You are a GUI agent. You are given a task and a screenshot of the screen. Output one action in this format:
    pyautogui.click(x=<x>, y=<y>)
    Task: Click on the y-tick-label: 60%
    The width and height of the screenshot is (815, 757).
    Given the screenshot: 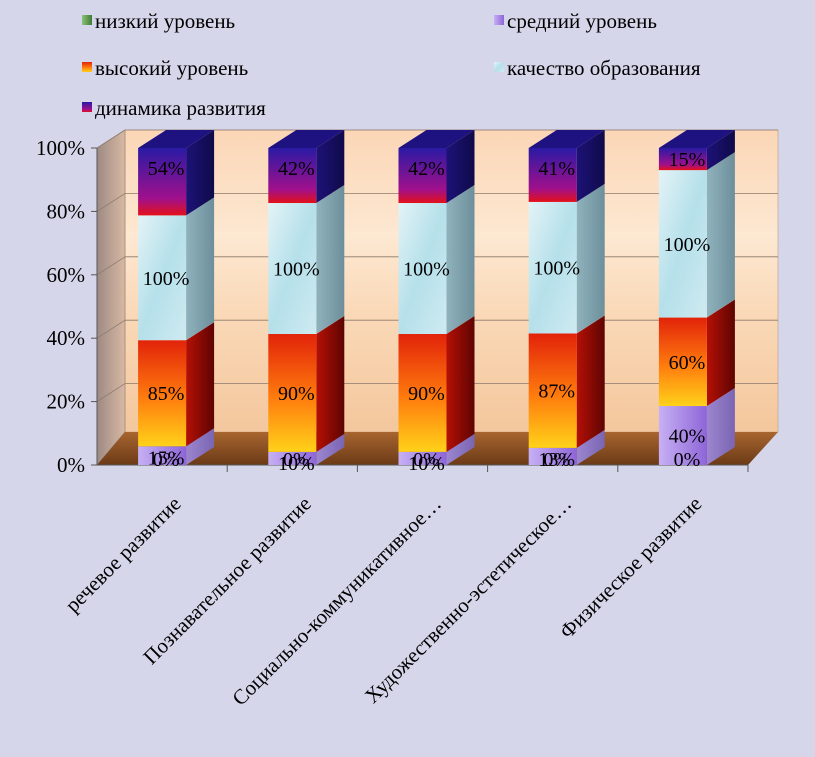 What is the action you would take?
    pyautogui.click(x=66, y=275)
    